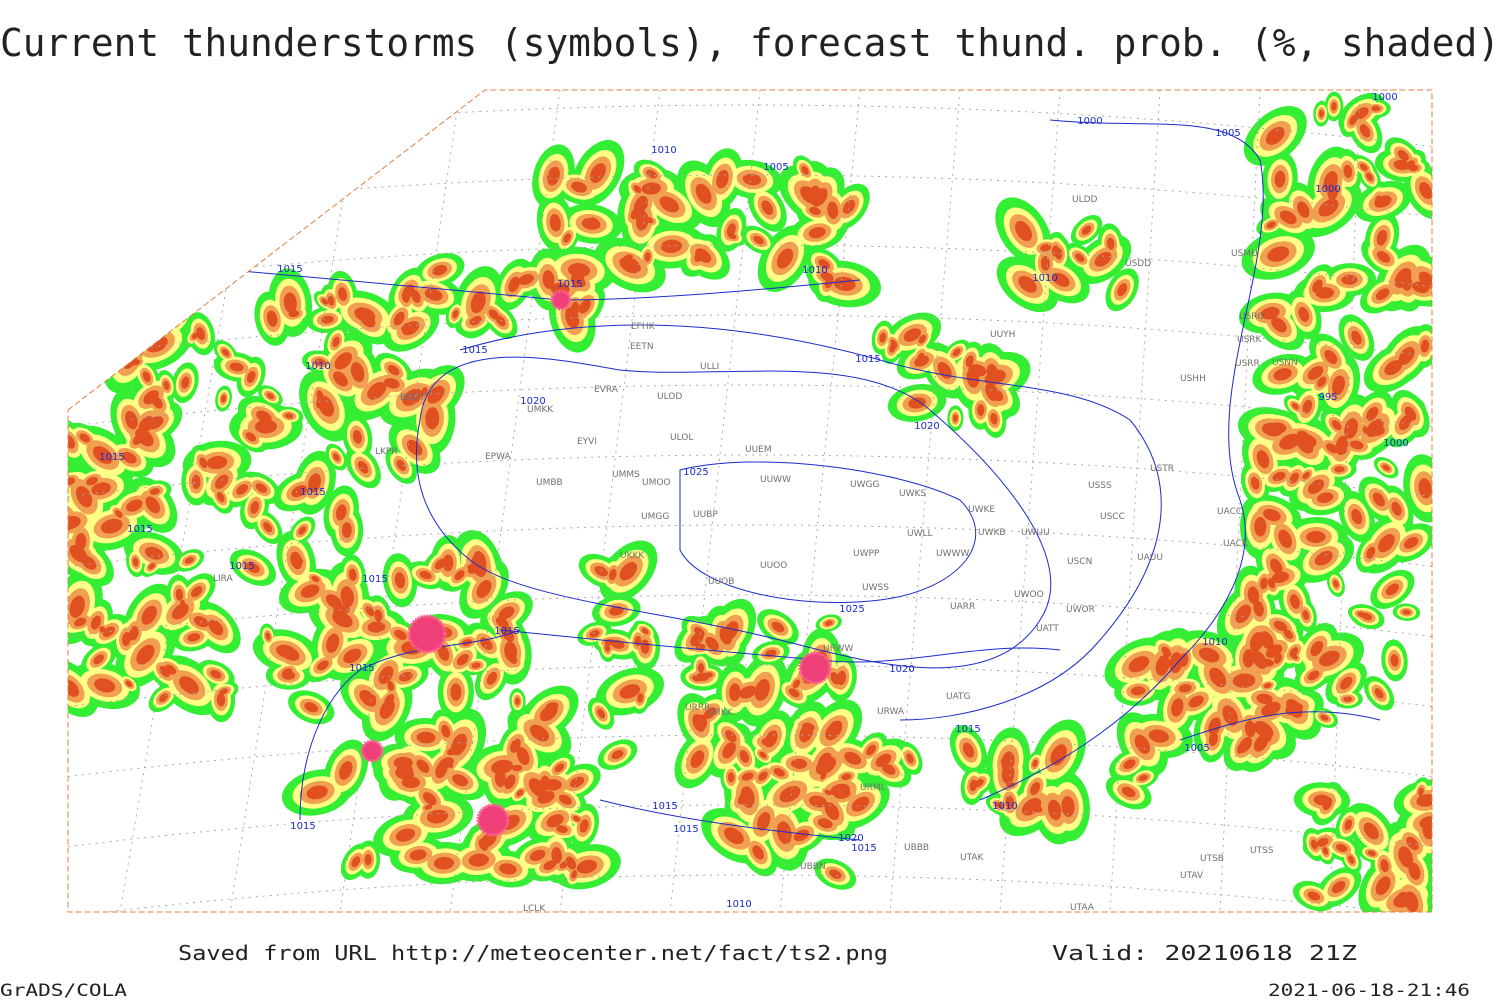 The height and width of the screenshot is (1004, 1500). I want to click on station-code: EYVI, so click(587, 442).